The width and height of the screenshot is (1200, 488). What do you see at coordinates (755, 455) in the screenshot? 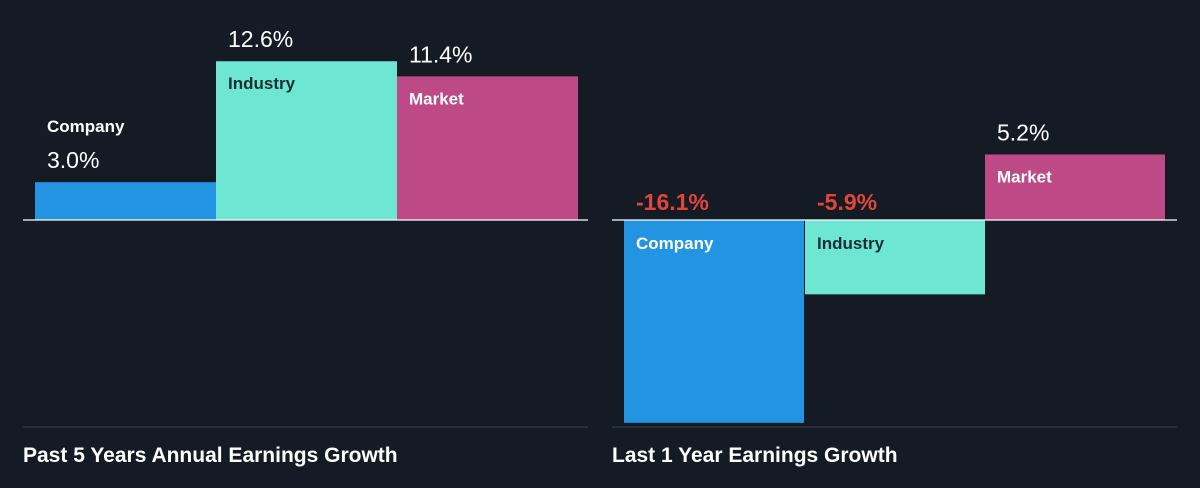
I see `chart-title-1-year: Last 1 Year Earnings Growth` at bounding box center [755, 455].